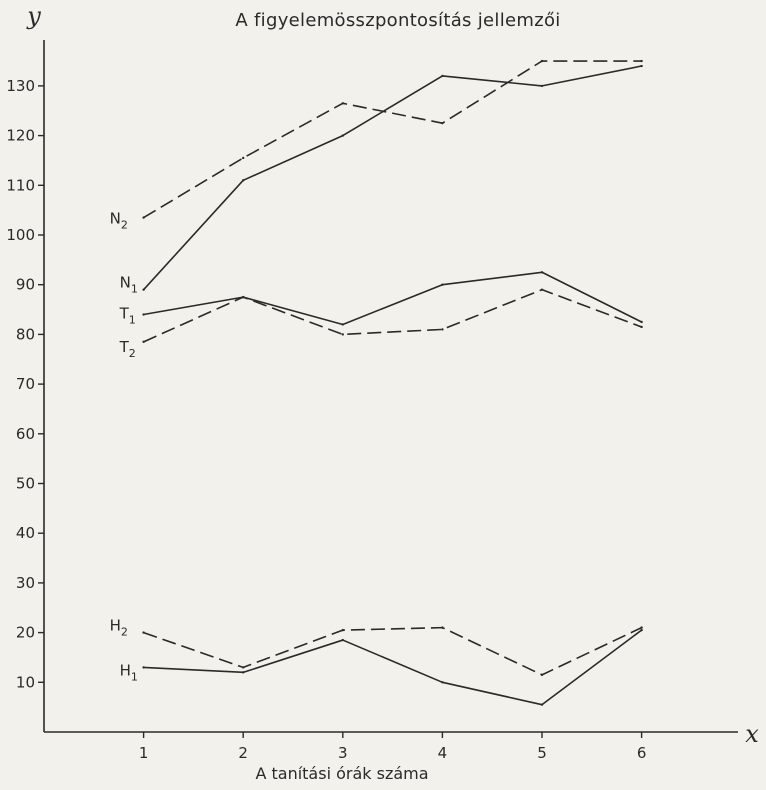  I want to click on y-tick-label: 50, so click(25, 484).